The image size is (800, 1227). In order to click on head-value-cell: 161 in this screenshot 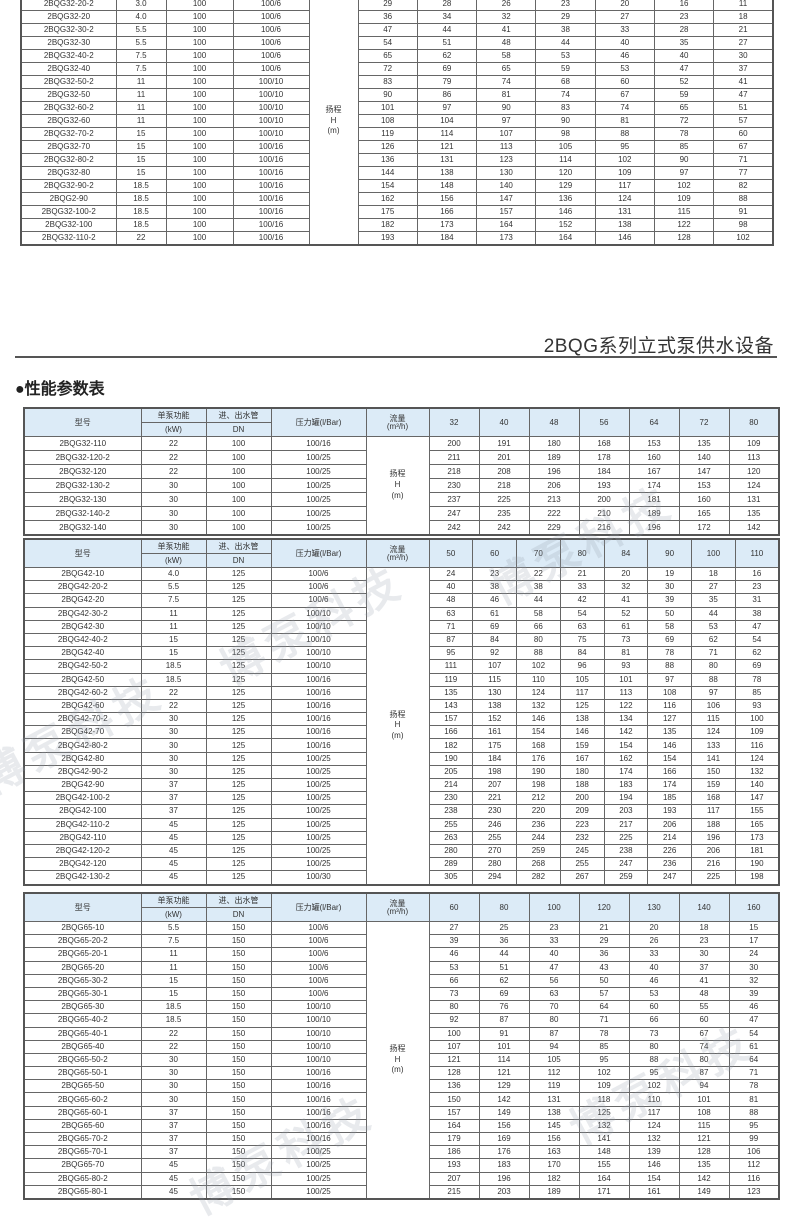, I will do `click(654, 1192)`.